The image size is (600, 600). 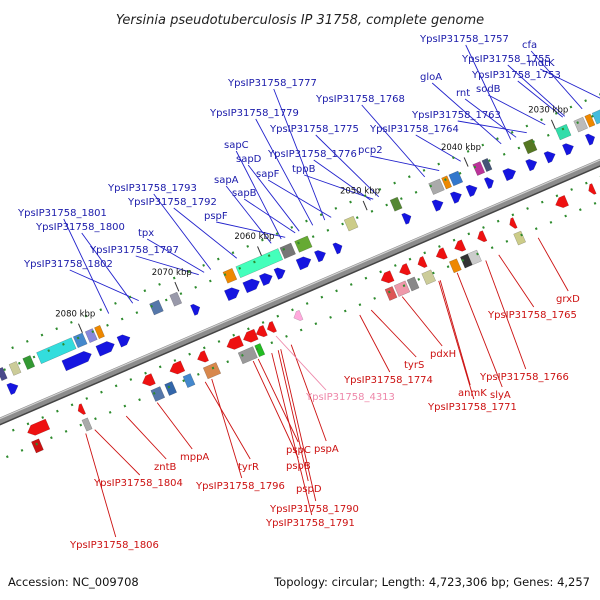 I want to click on reverse-gene-label: pspB, so click(x=298, y=466).